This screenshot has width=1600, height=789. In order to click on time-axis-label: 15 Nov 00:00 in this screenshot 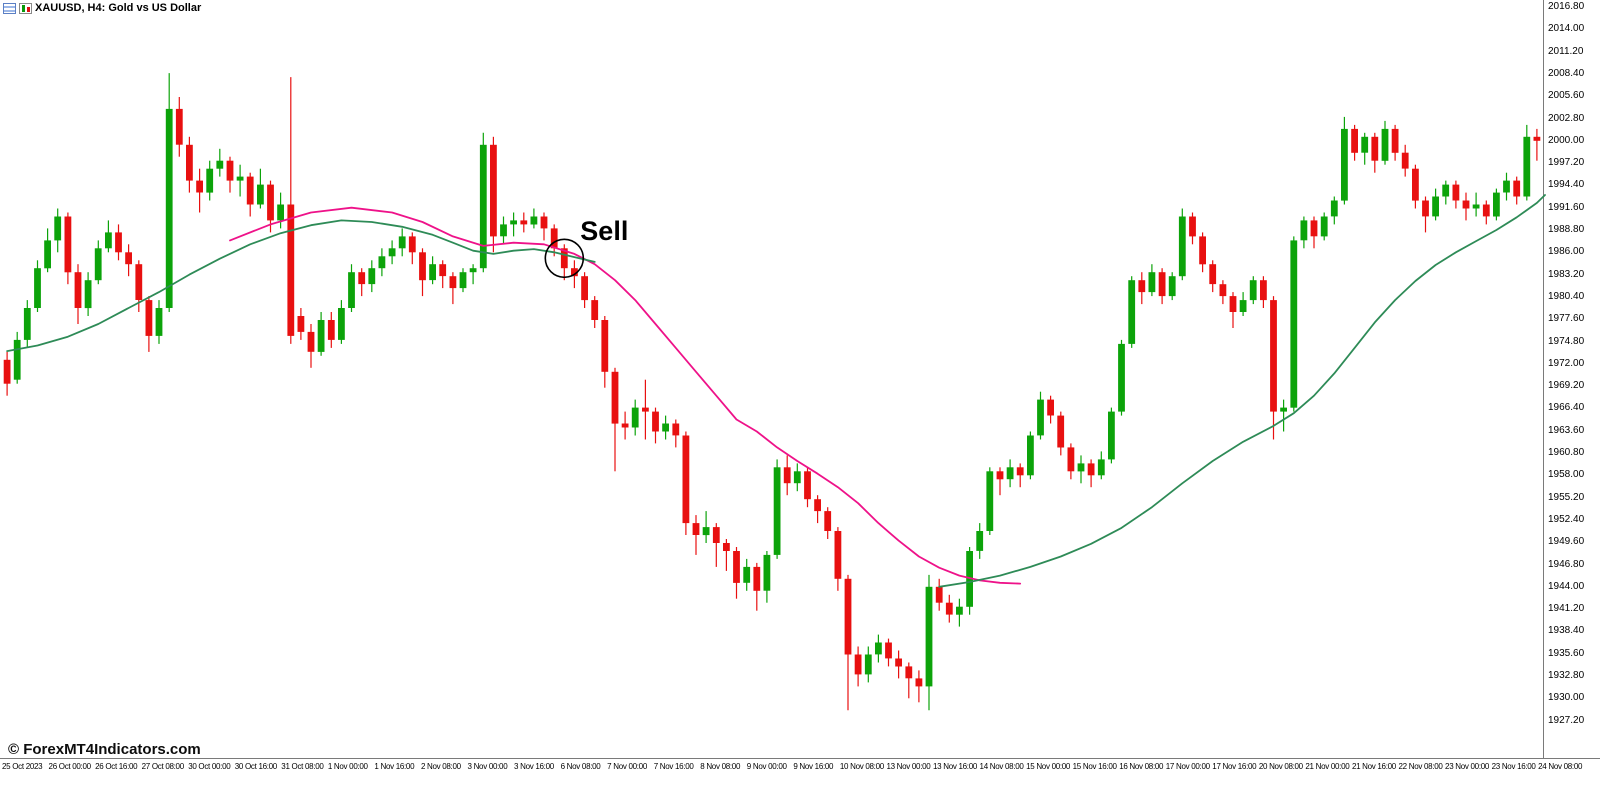, I will do `click(1048, 766)`.